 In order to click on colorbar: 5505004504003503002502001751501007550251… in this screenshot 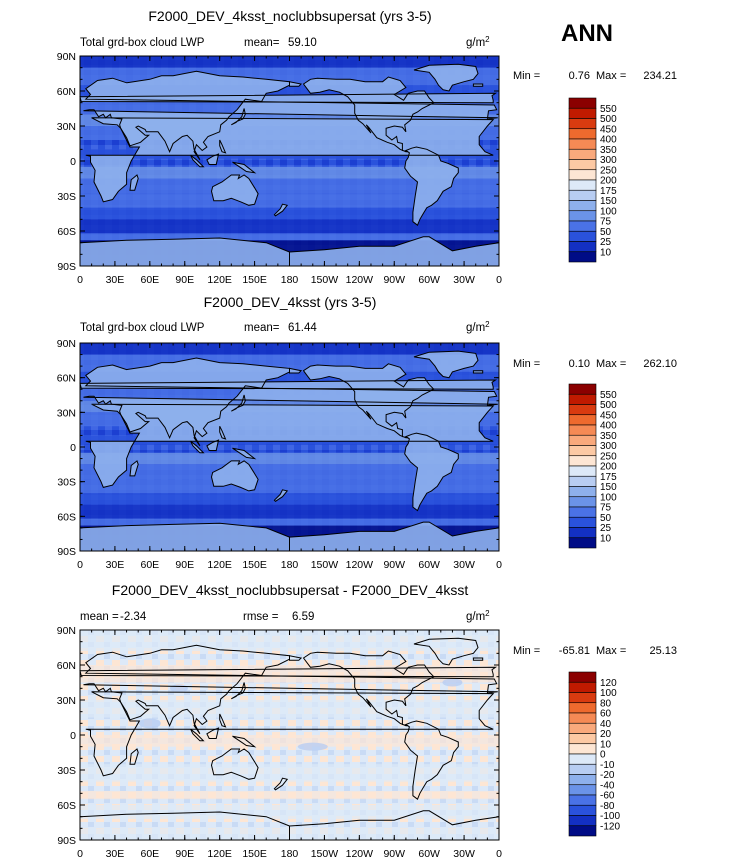, I will do `click(592, 180)`.